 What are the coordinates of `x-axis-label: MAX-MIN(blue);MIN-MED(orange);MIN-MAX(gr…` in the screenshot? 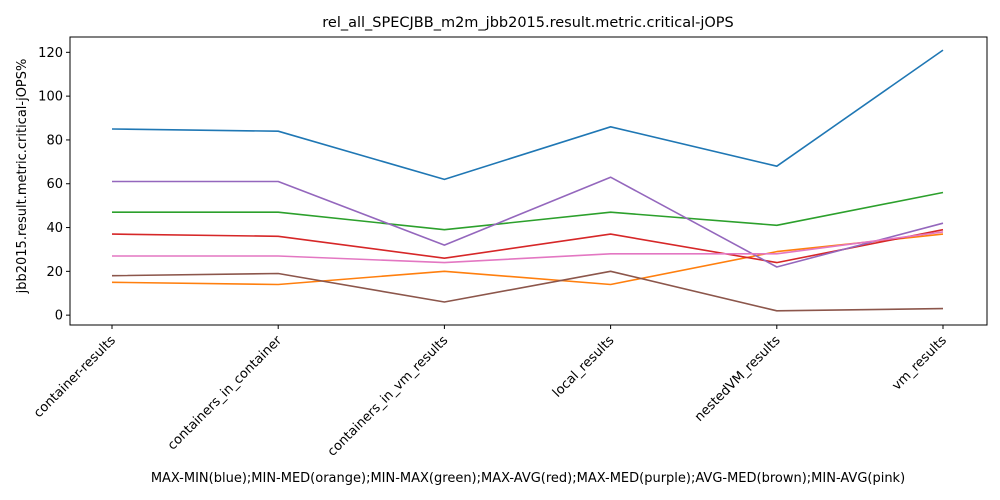 It's located at (528, 478).